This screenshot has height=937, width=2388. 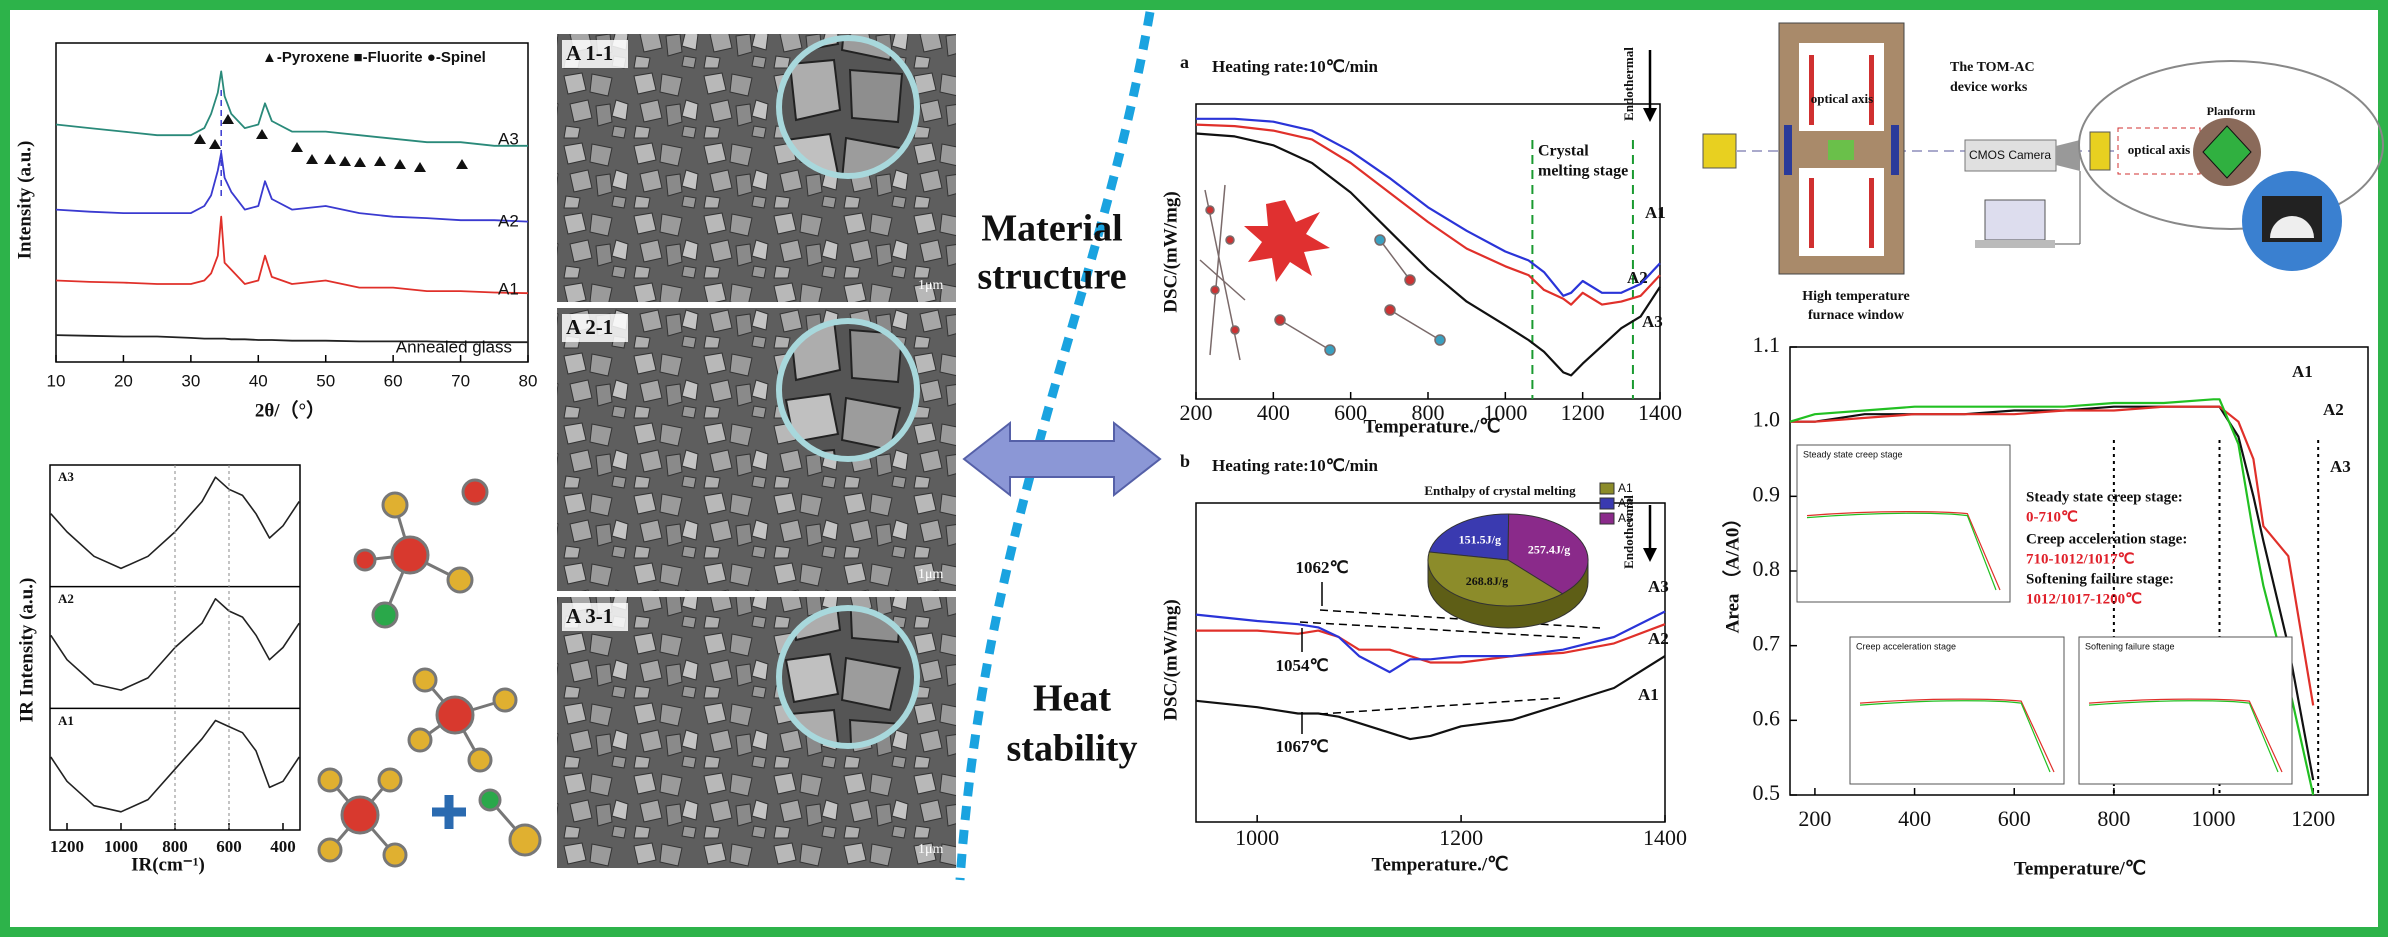 I want to click on device-label: Planform, so click(x=2231, y=111).